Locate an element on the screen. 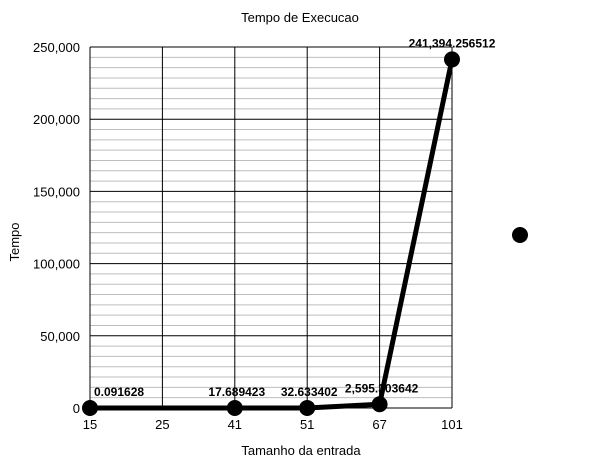  x-tick-label: 51 is located at coordinates (307, 424).